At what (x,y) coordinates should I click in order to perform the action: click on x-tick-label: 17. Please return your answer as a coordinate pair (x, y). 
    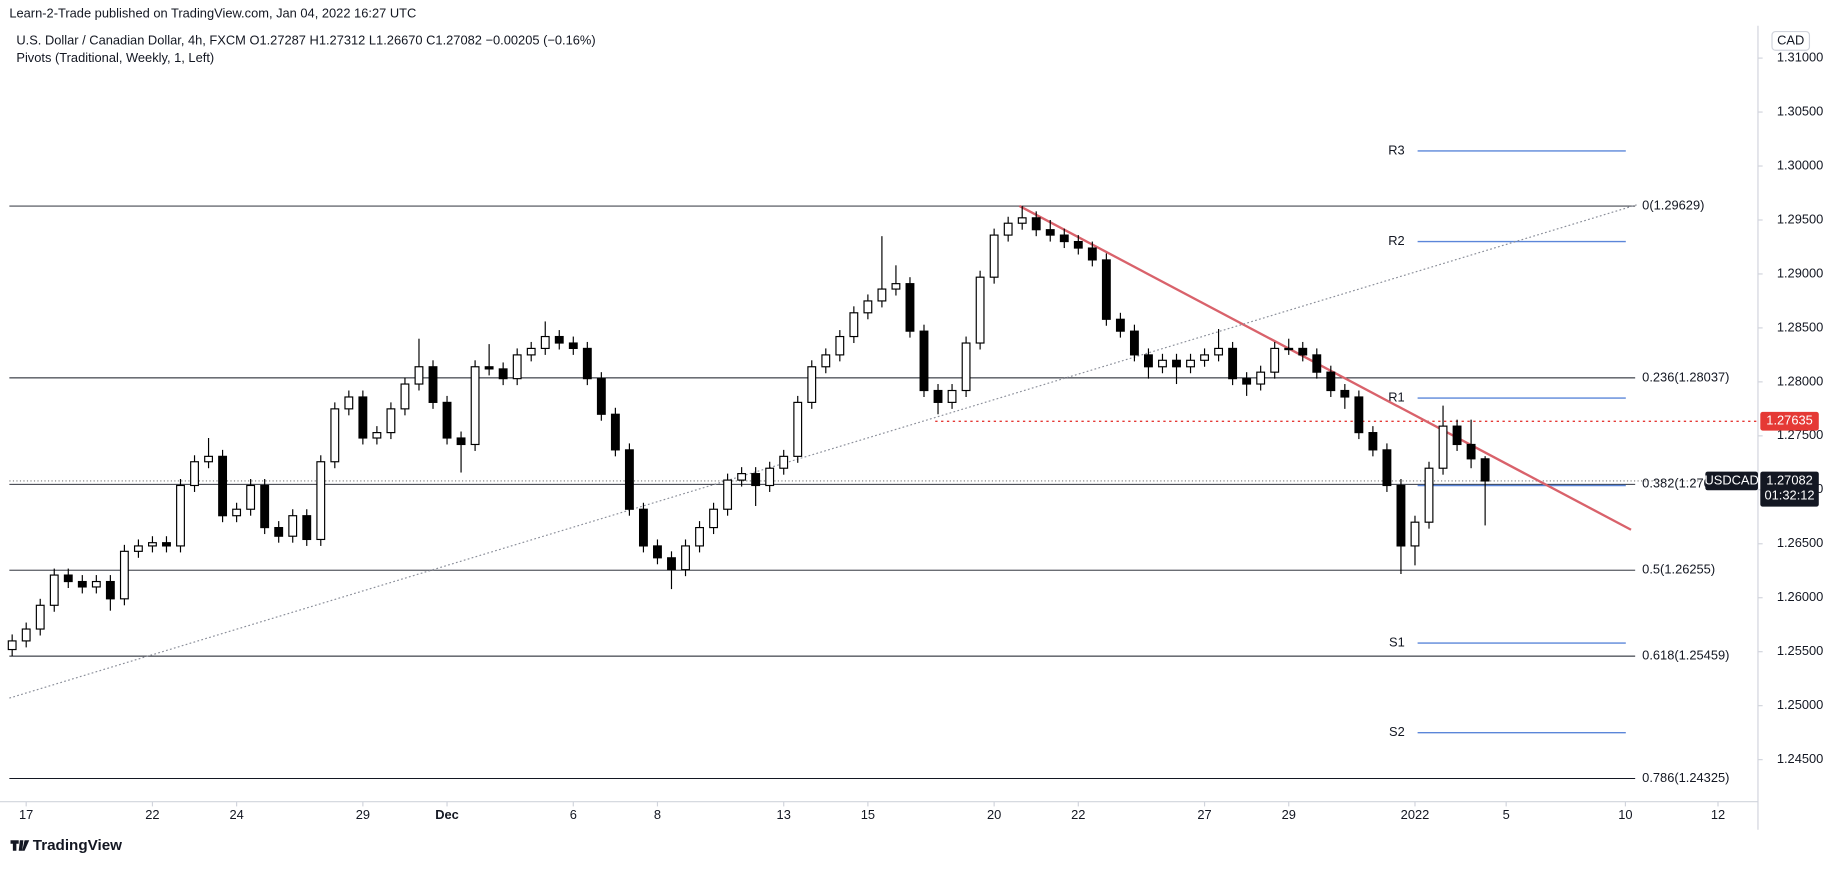
    Looking at the image, I should click on (26, 814).